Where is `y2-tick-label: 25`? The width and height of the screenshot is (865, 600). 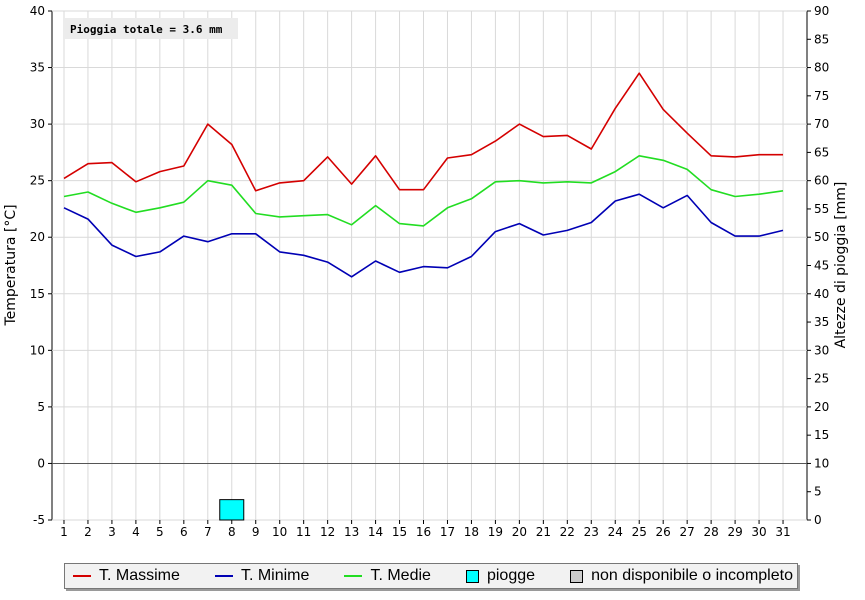
y2-tick-label: 25 is located at coordinates (821, 379).